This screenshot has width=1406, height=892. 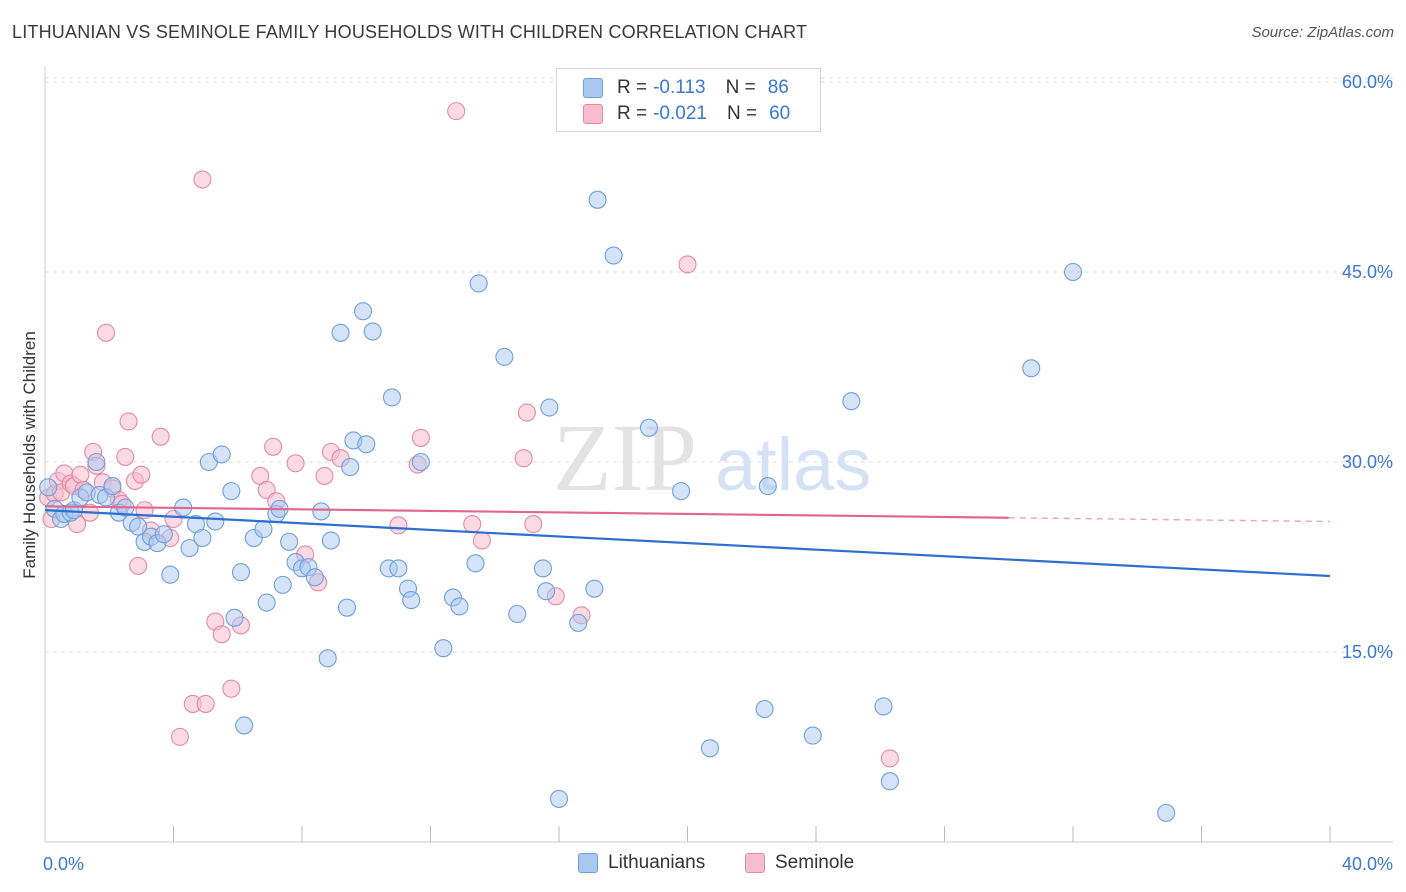 I want to click on y-tick-label: 45.0%, so click(x=1367, y=272).